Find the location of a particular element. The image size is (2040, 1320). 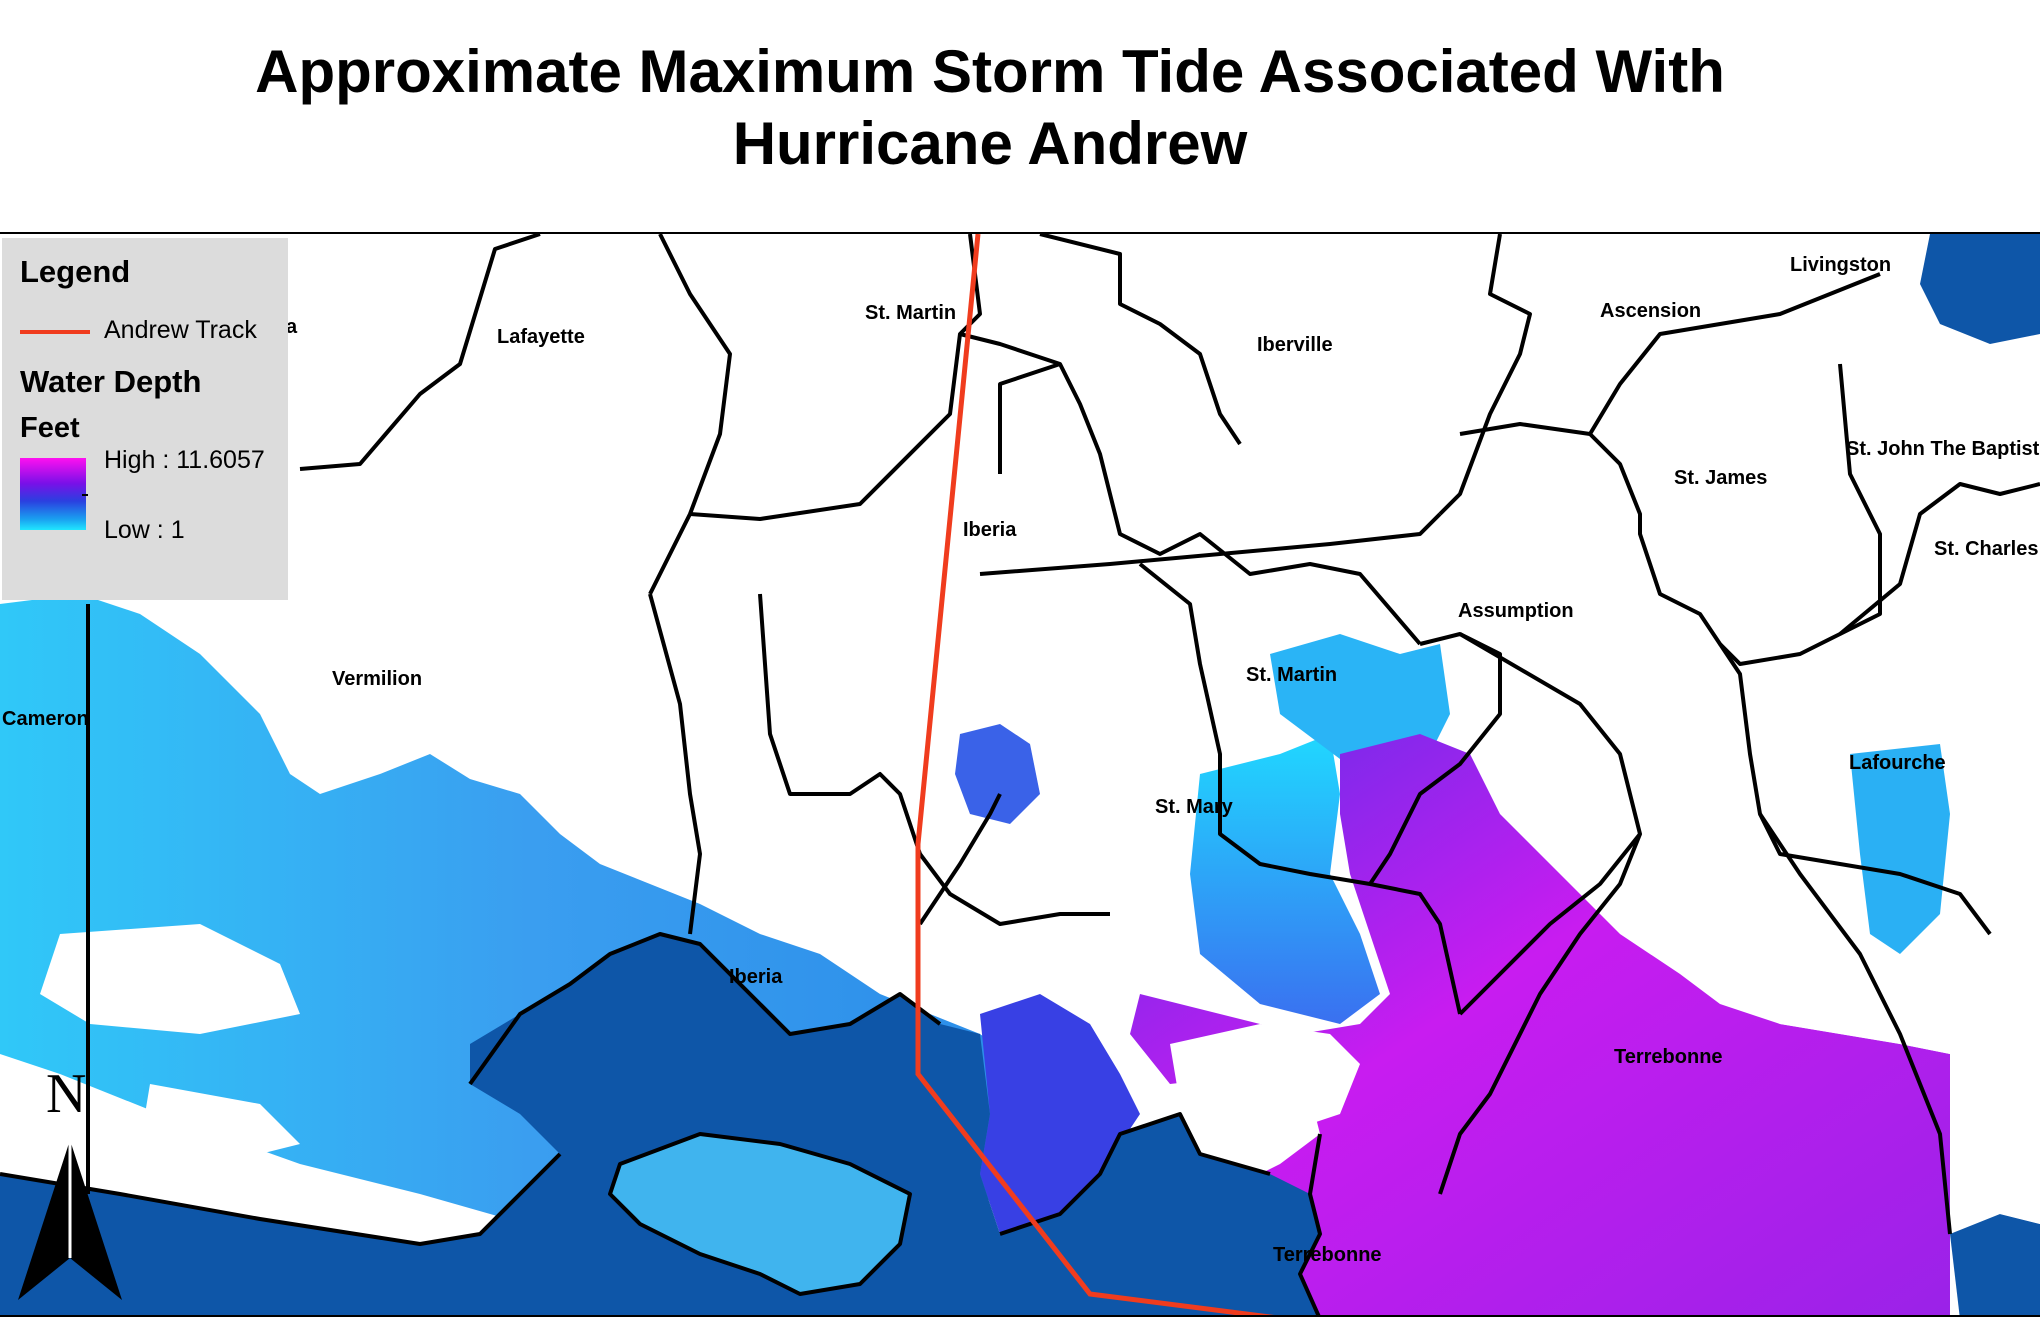

boundary-lafourche-east is located at coordinates (1855, 789).